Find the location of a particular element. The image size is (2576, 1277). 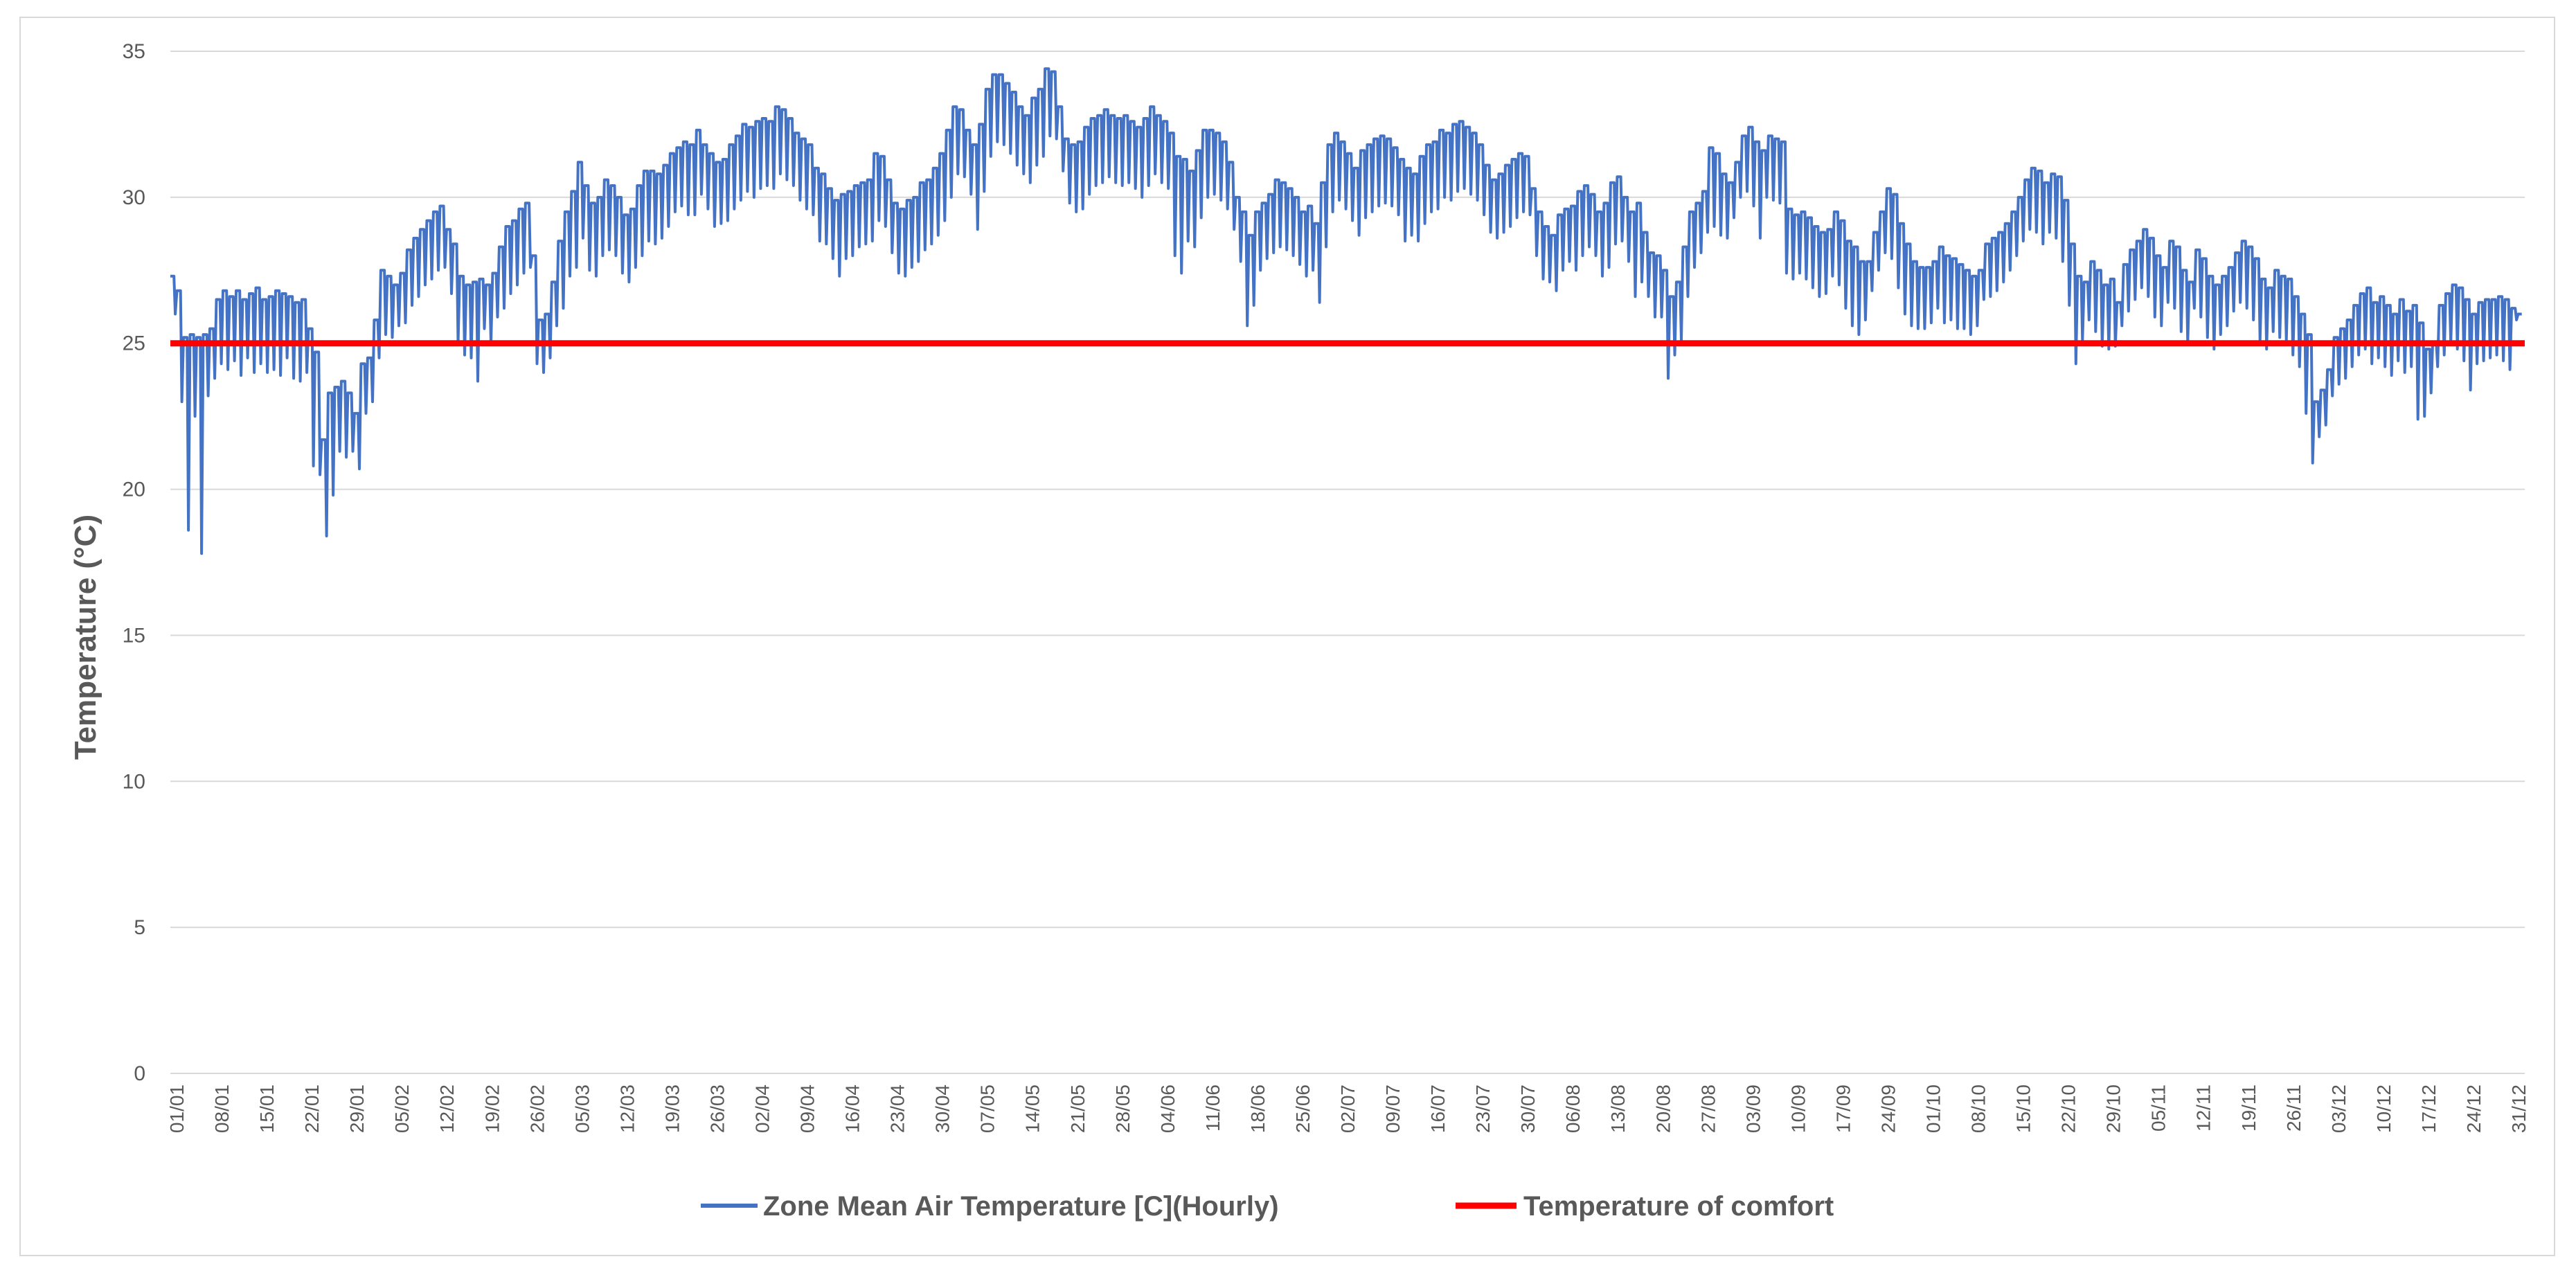

x-tick-label: 28/05 is located at coordinates (1123, 1108).